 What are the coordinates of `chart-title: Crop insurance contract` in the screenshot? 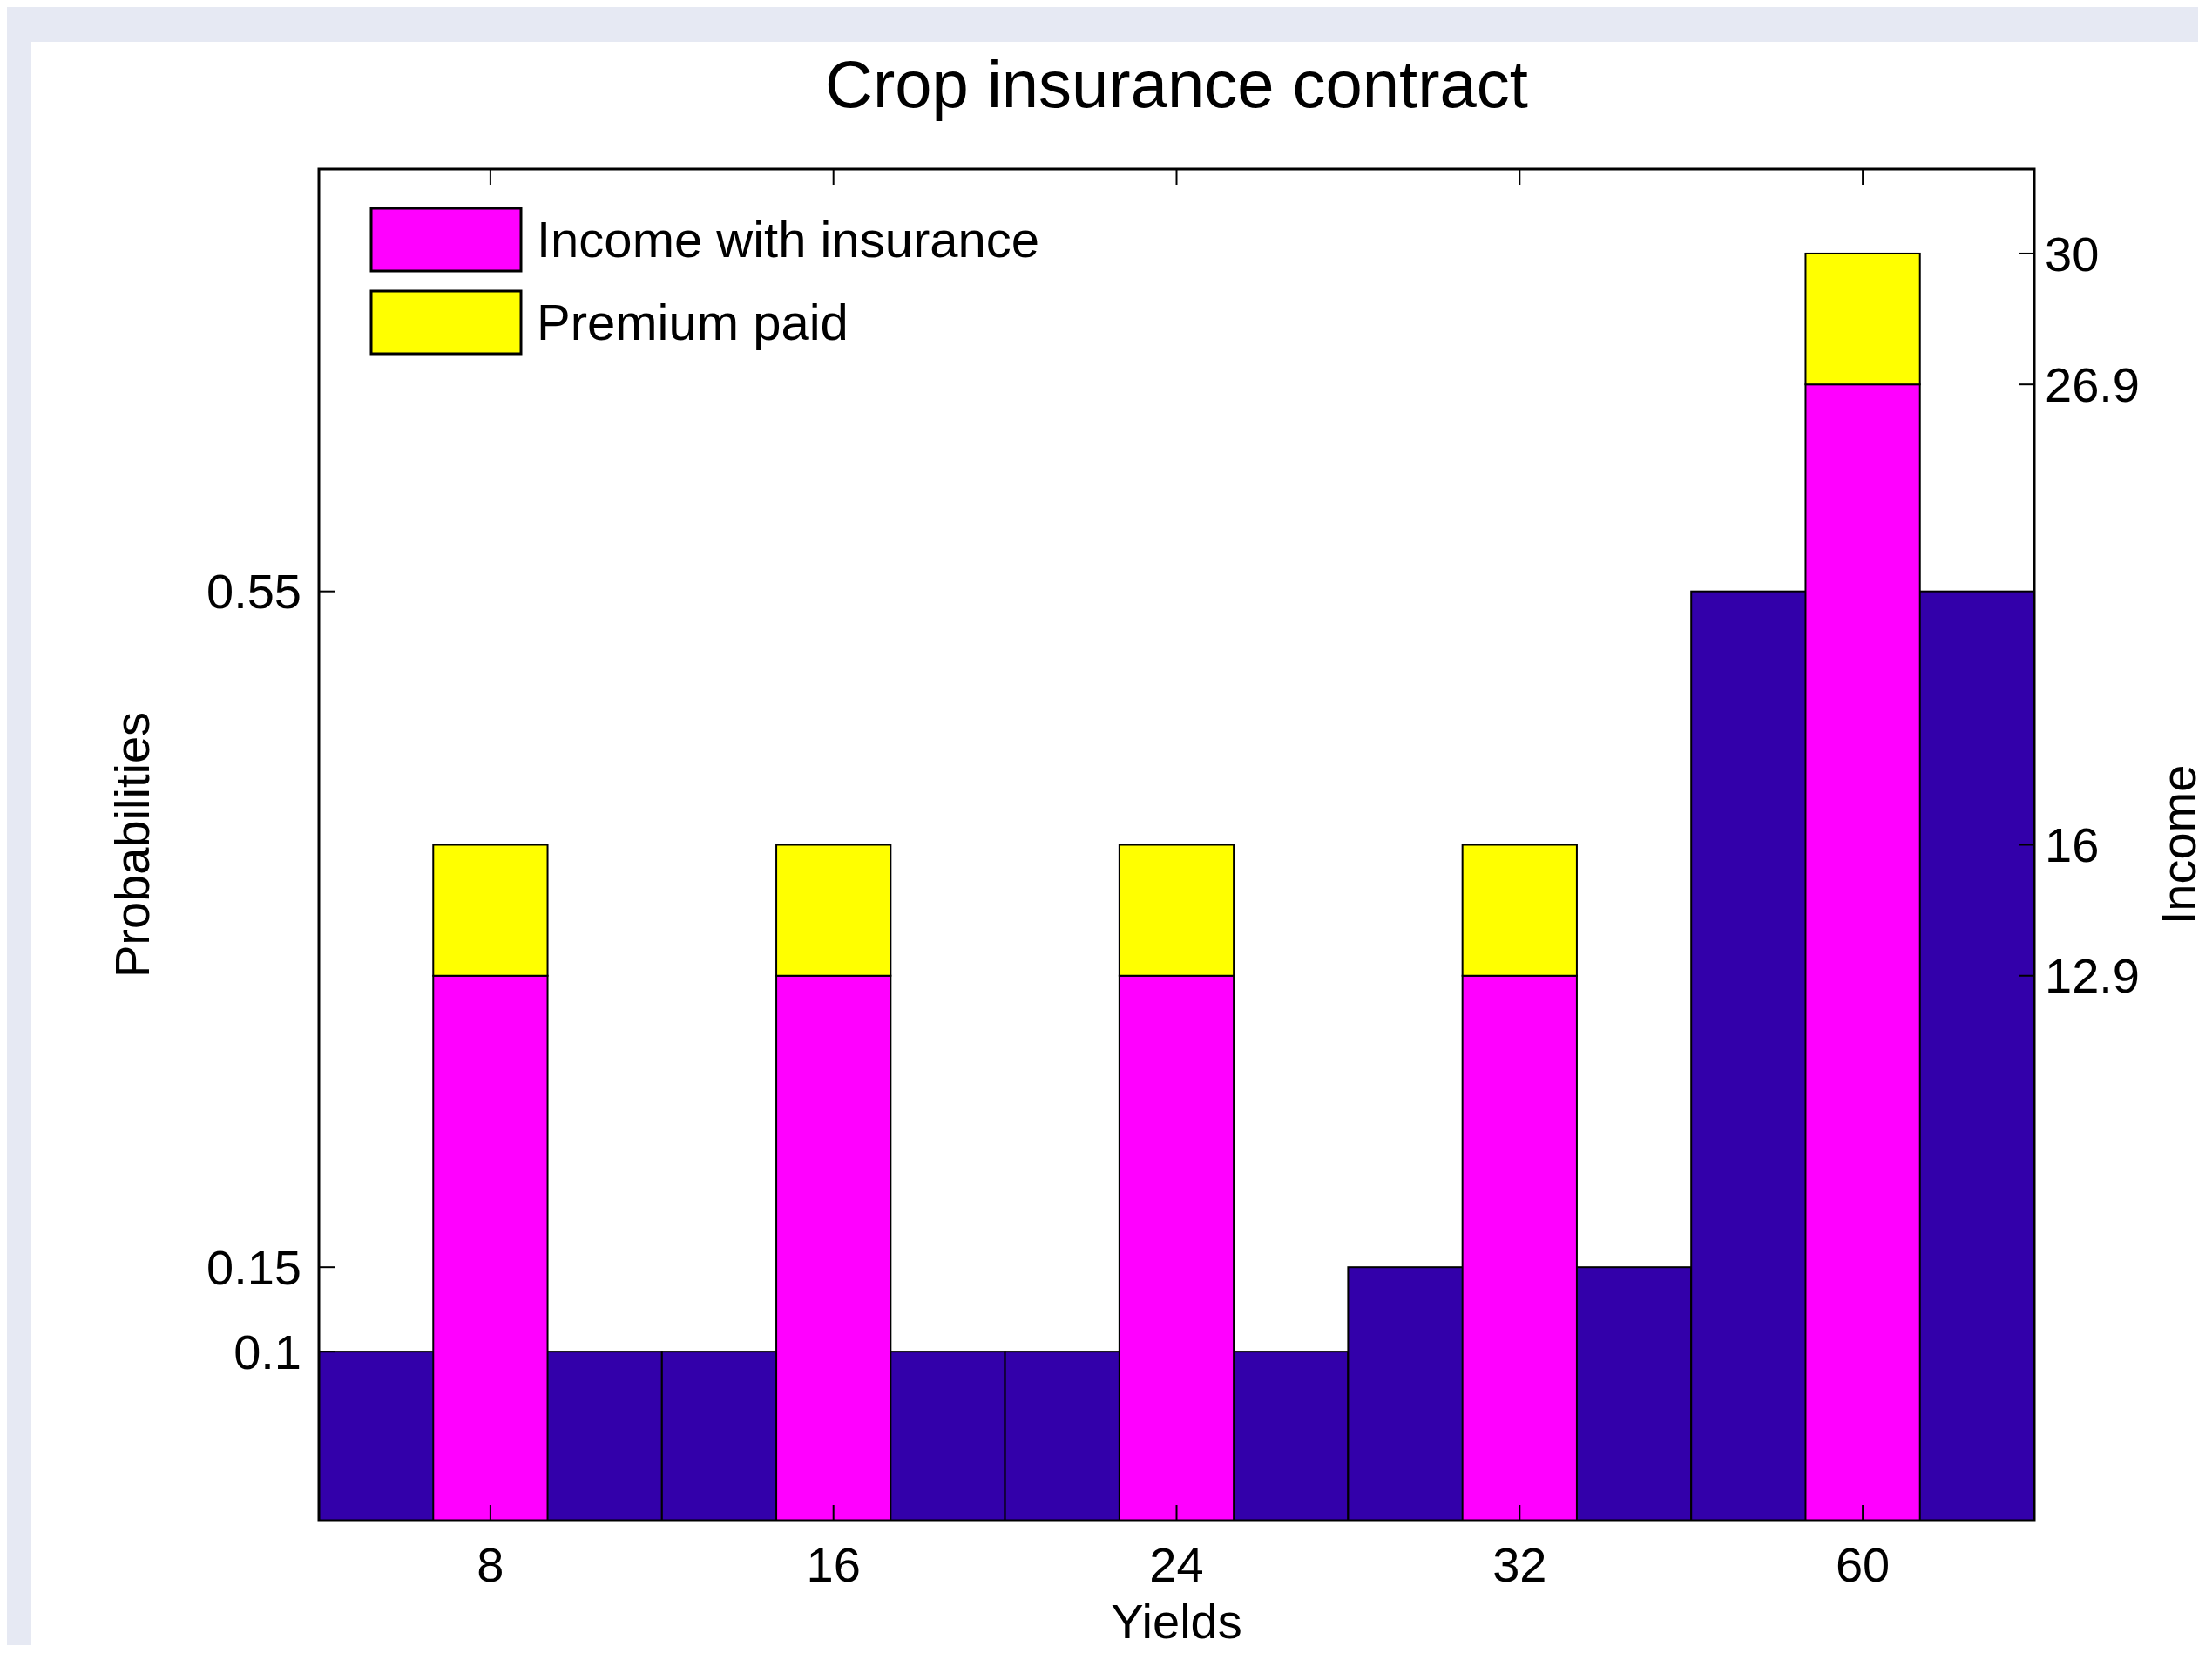 It's located at (1176, 84).